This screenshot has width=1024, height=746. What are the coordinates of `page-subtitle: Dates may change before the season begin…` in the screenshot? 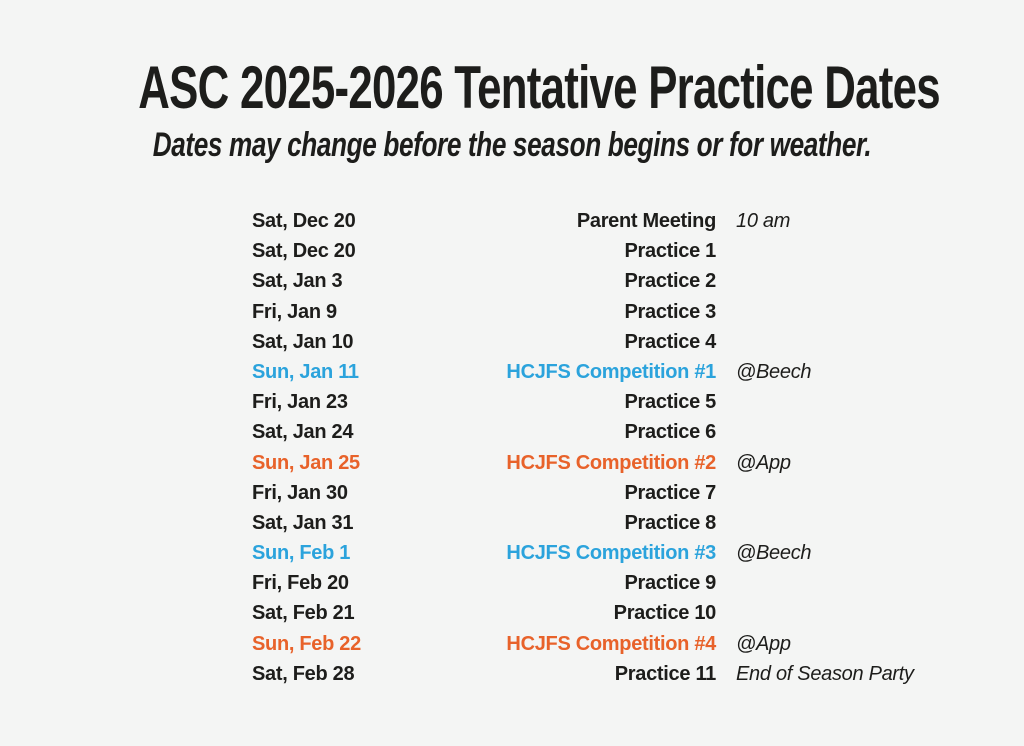 It's located at (512, 145).